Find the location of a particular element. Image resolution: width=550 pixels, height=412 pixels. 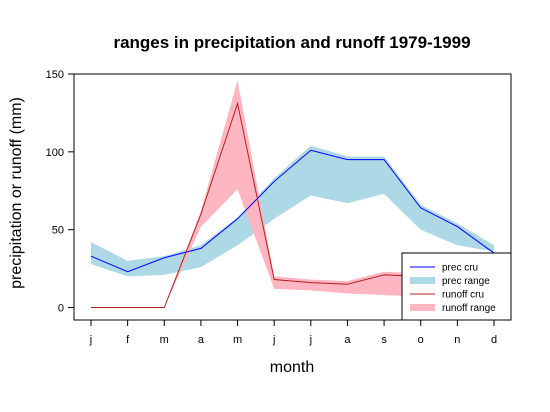

y-tick-label: 0 is located at coordinates (61, 309).